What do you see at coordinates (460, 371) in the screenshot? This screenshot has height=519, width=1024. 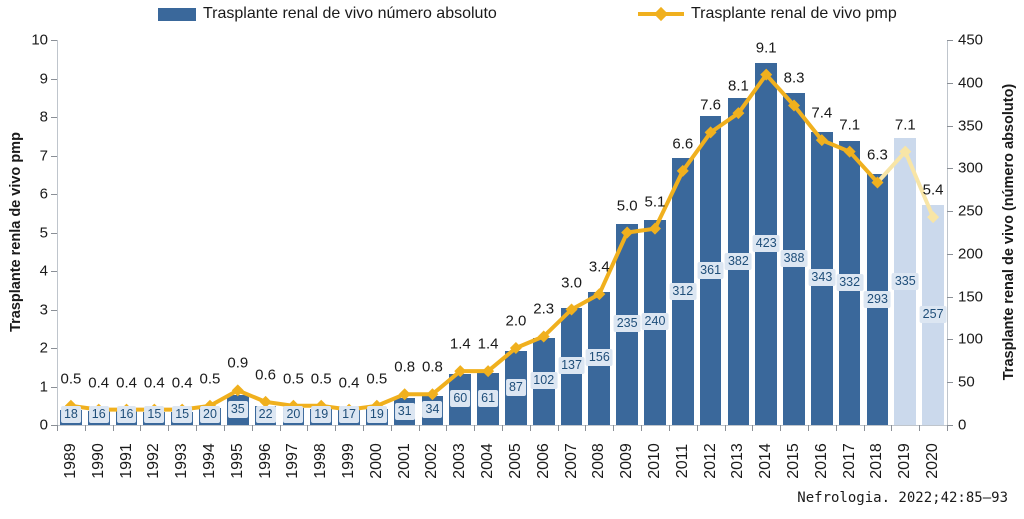 I see `pmp-point-2003` at bounding box center [460, 371].